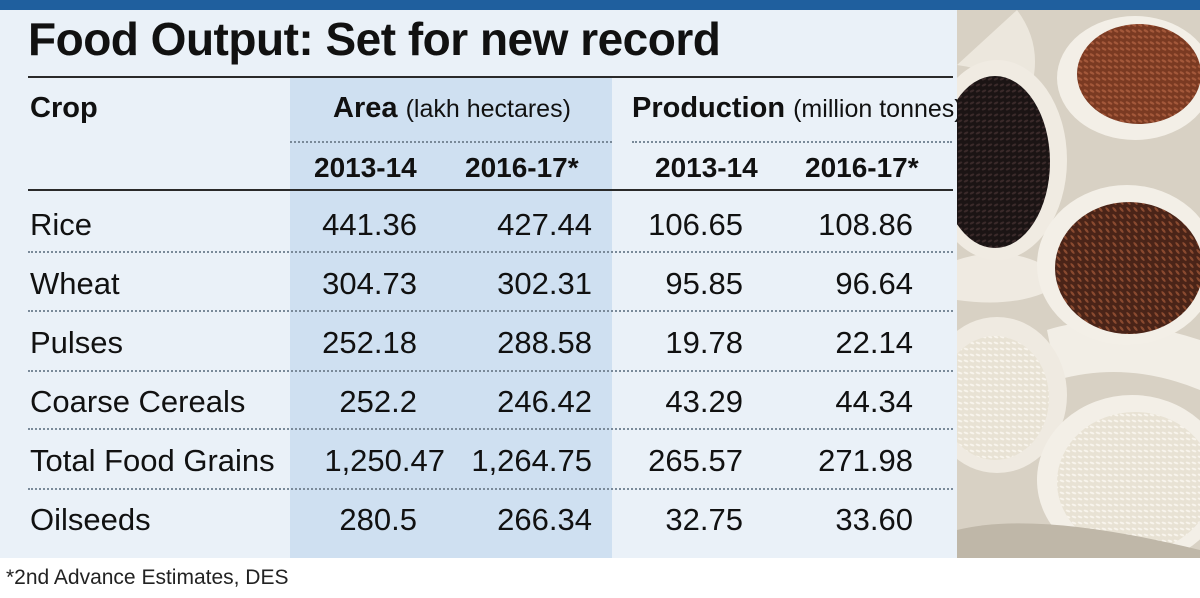 The image size is (1200, 598). What do you see at coordinates (865, 224) in the screenshot?
I see `cell-prod-2016: 108.86` at bounding box center [865, 224].